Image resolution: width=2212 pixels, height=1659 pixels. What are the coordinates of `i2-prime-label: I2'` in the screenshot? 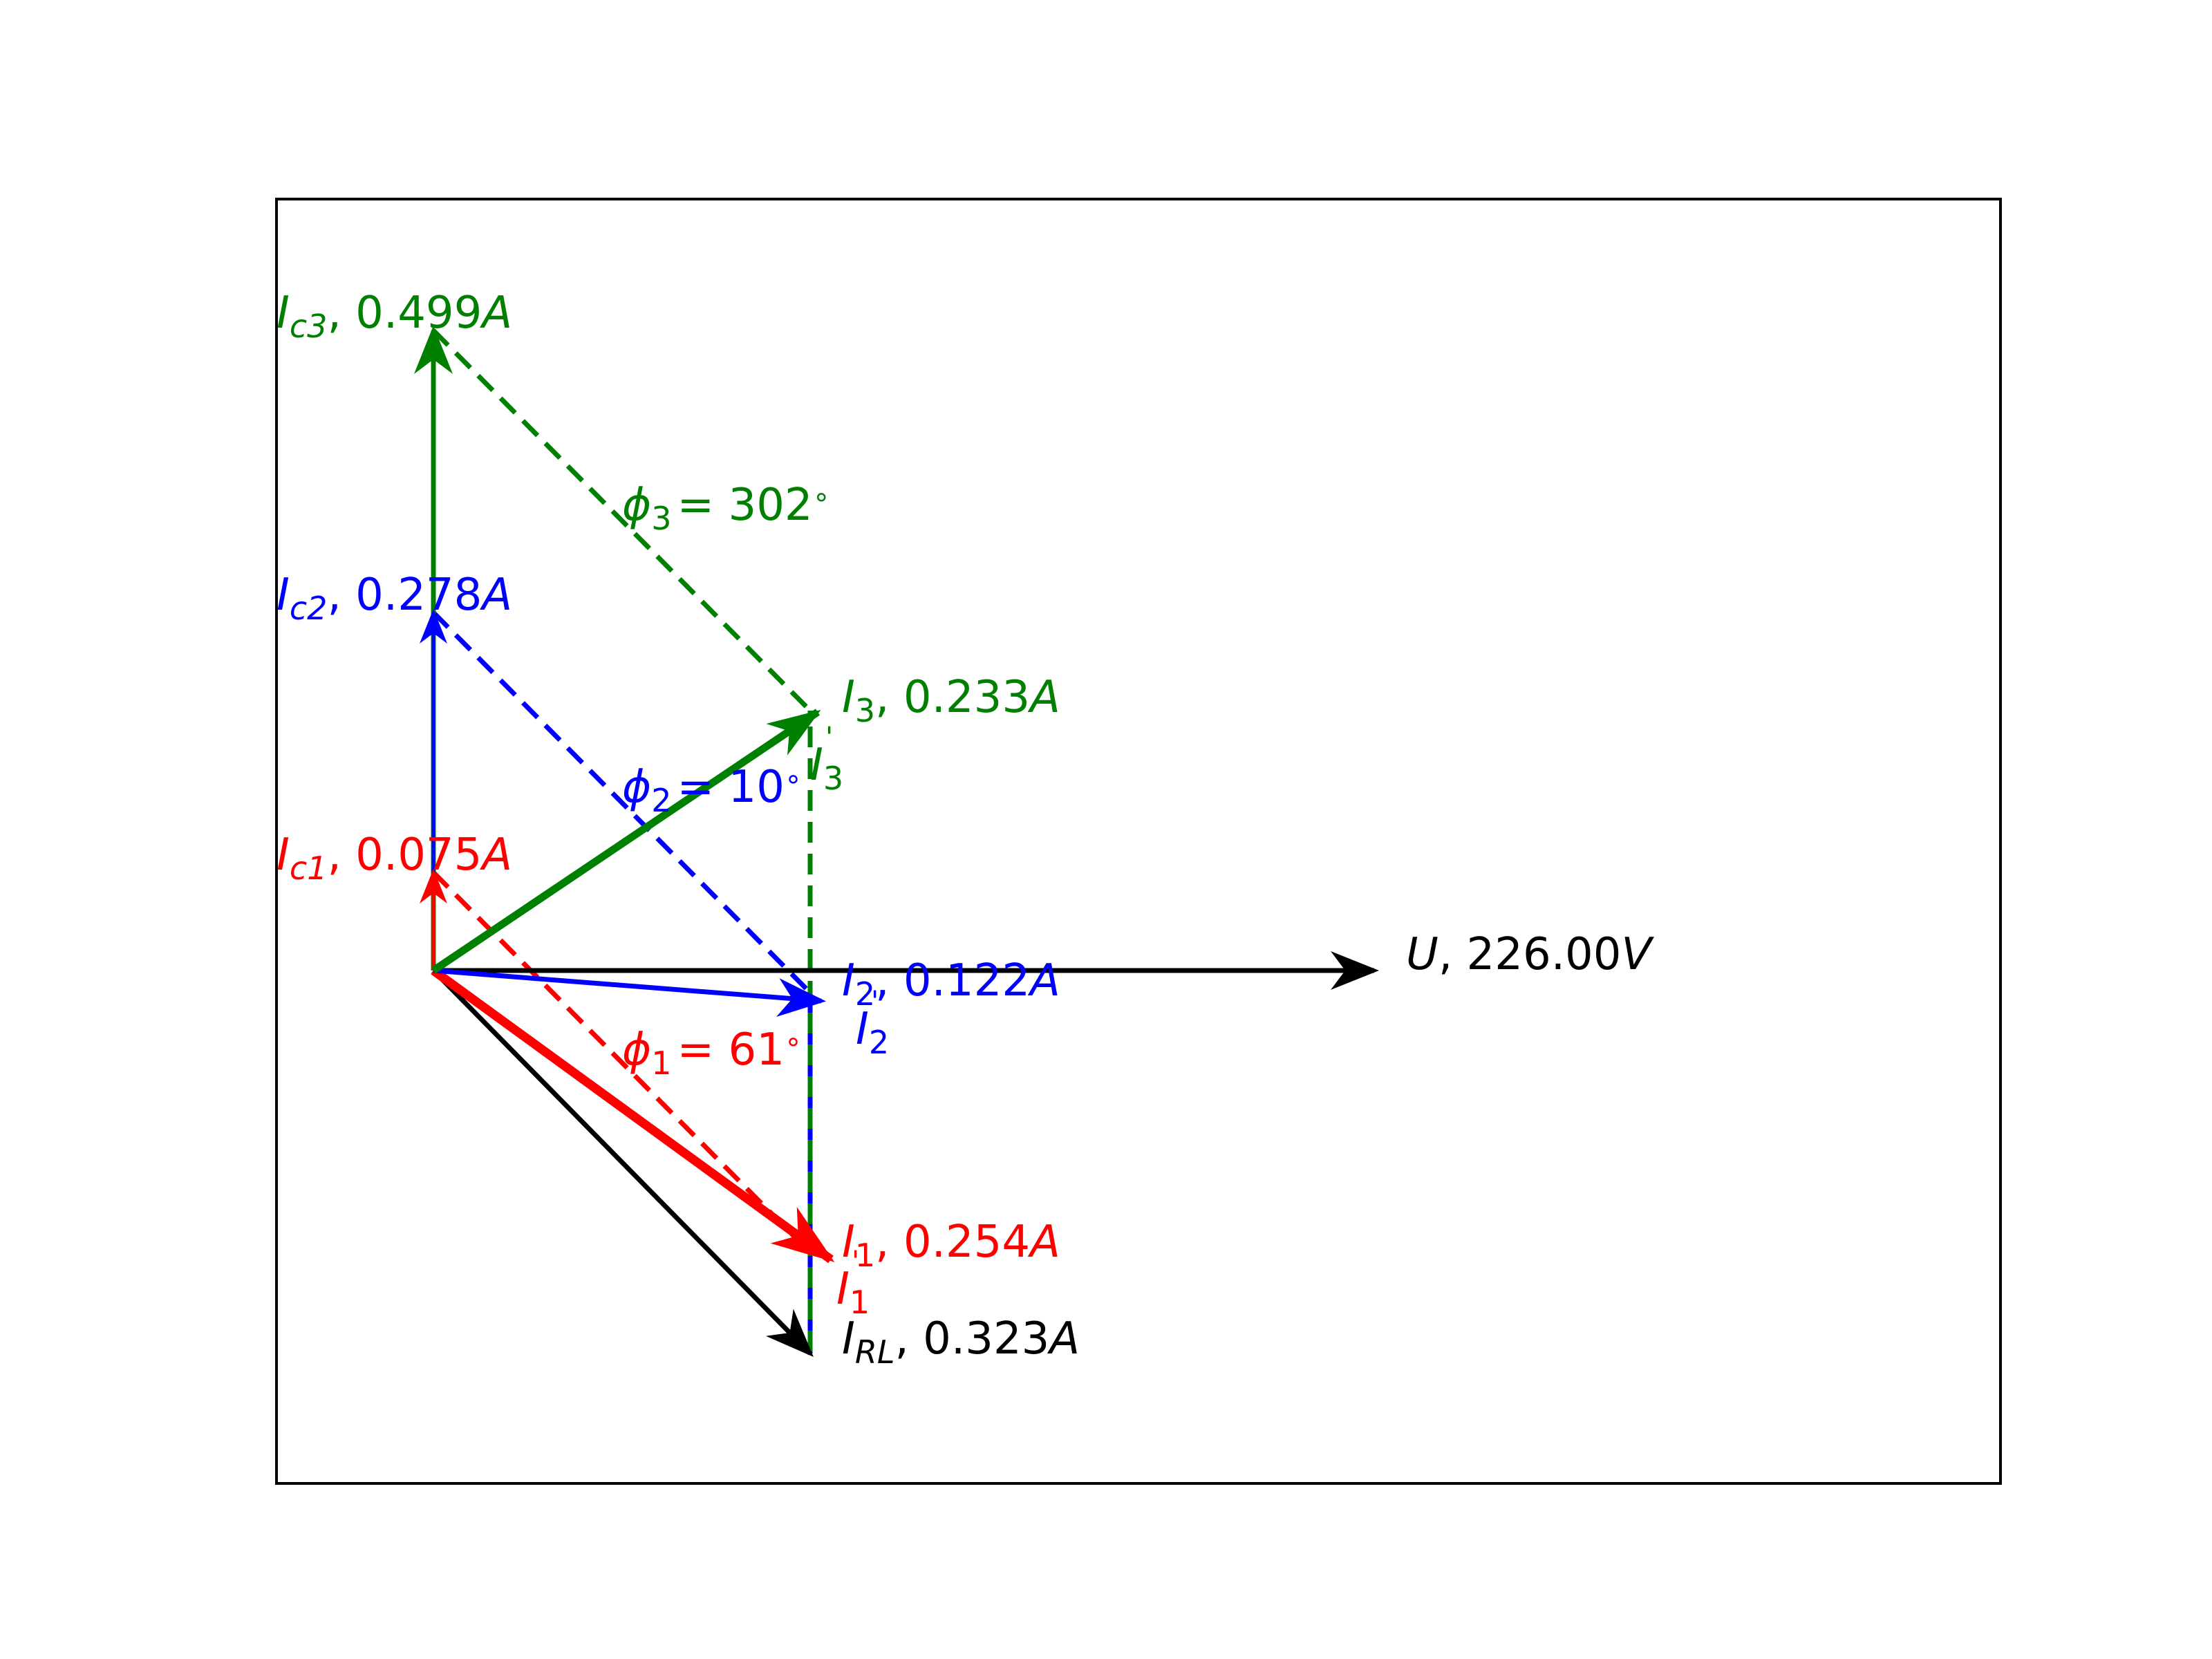 It's located at (873, 1023).